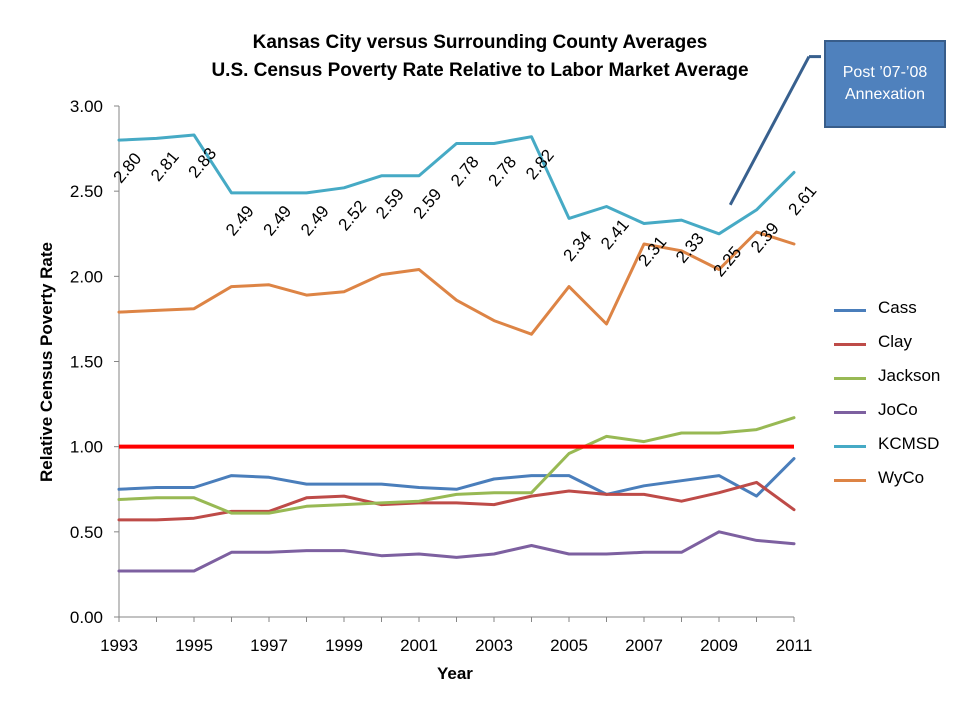 The width and height of the screenshot is (960, 720). What do you see at coordinates (165, 166) in the screenshot?
I see `data-label: 2.81` at bounding box center [165, 166].